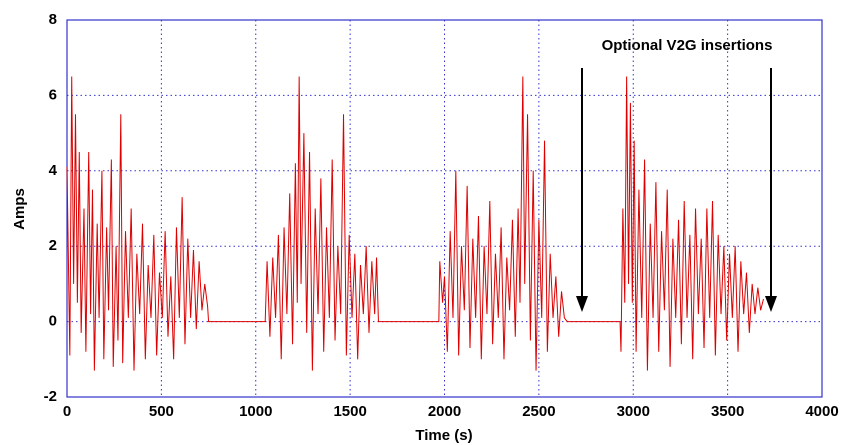 This screenshot has width=844, height=445. Describe the element at coordinates (633, 411) in the screenshot. I see `x-tick-label: 3000` at that location.